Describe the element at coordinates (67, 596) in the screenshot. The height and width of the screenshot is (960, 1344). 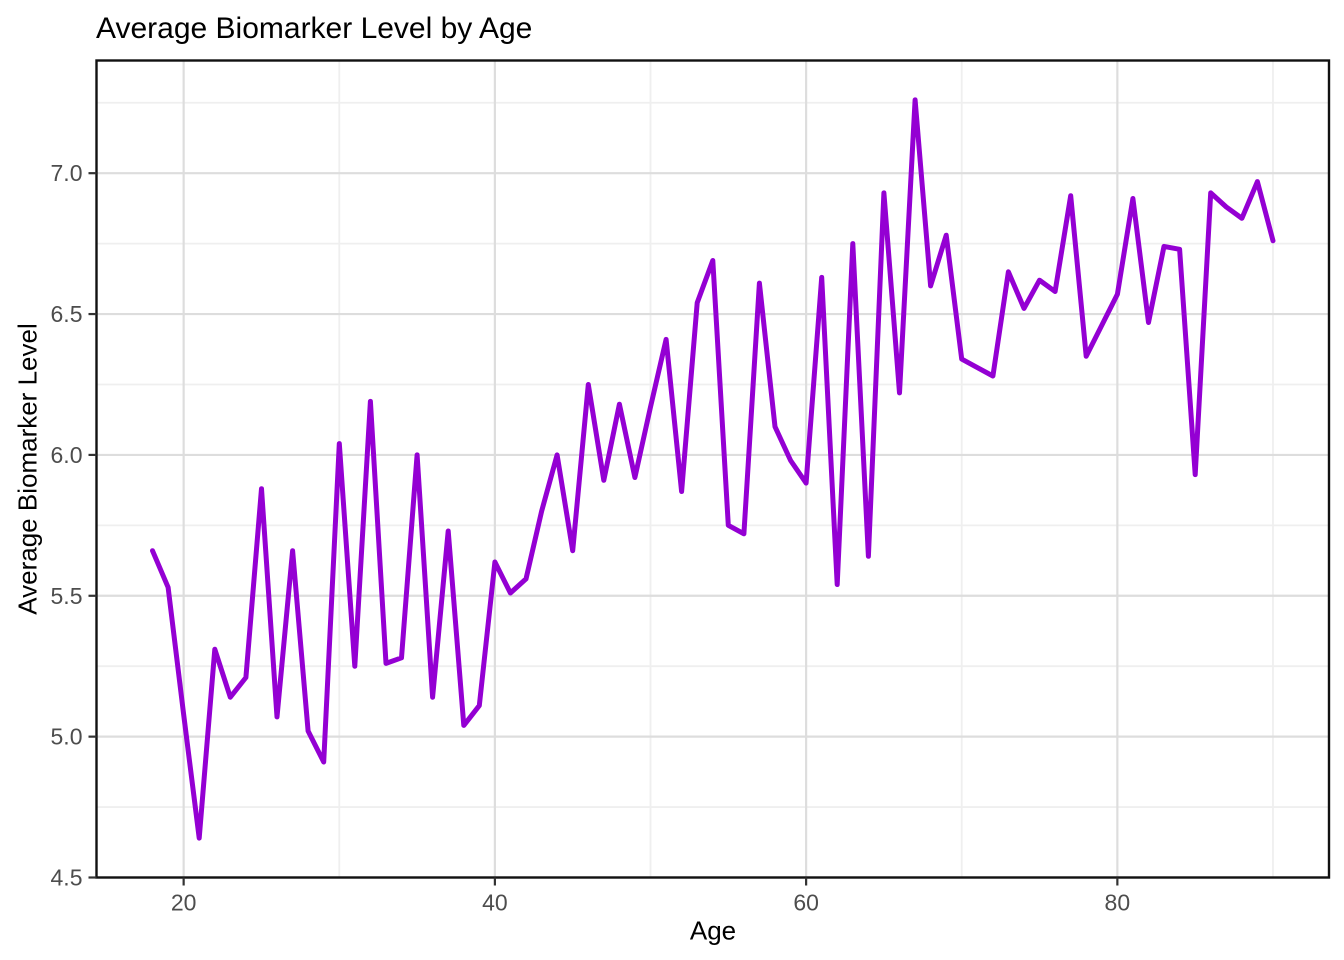
I see `y-tick-label: 5.5` at that location.